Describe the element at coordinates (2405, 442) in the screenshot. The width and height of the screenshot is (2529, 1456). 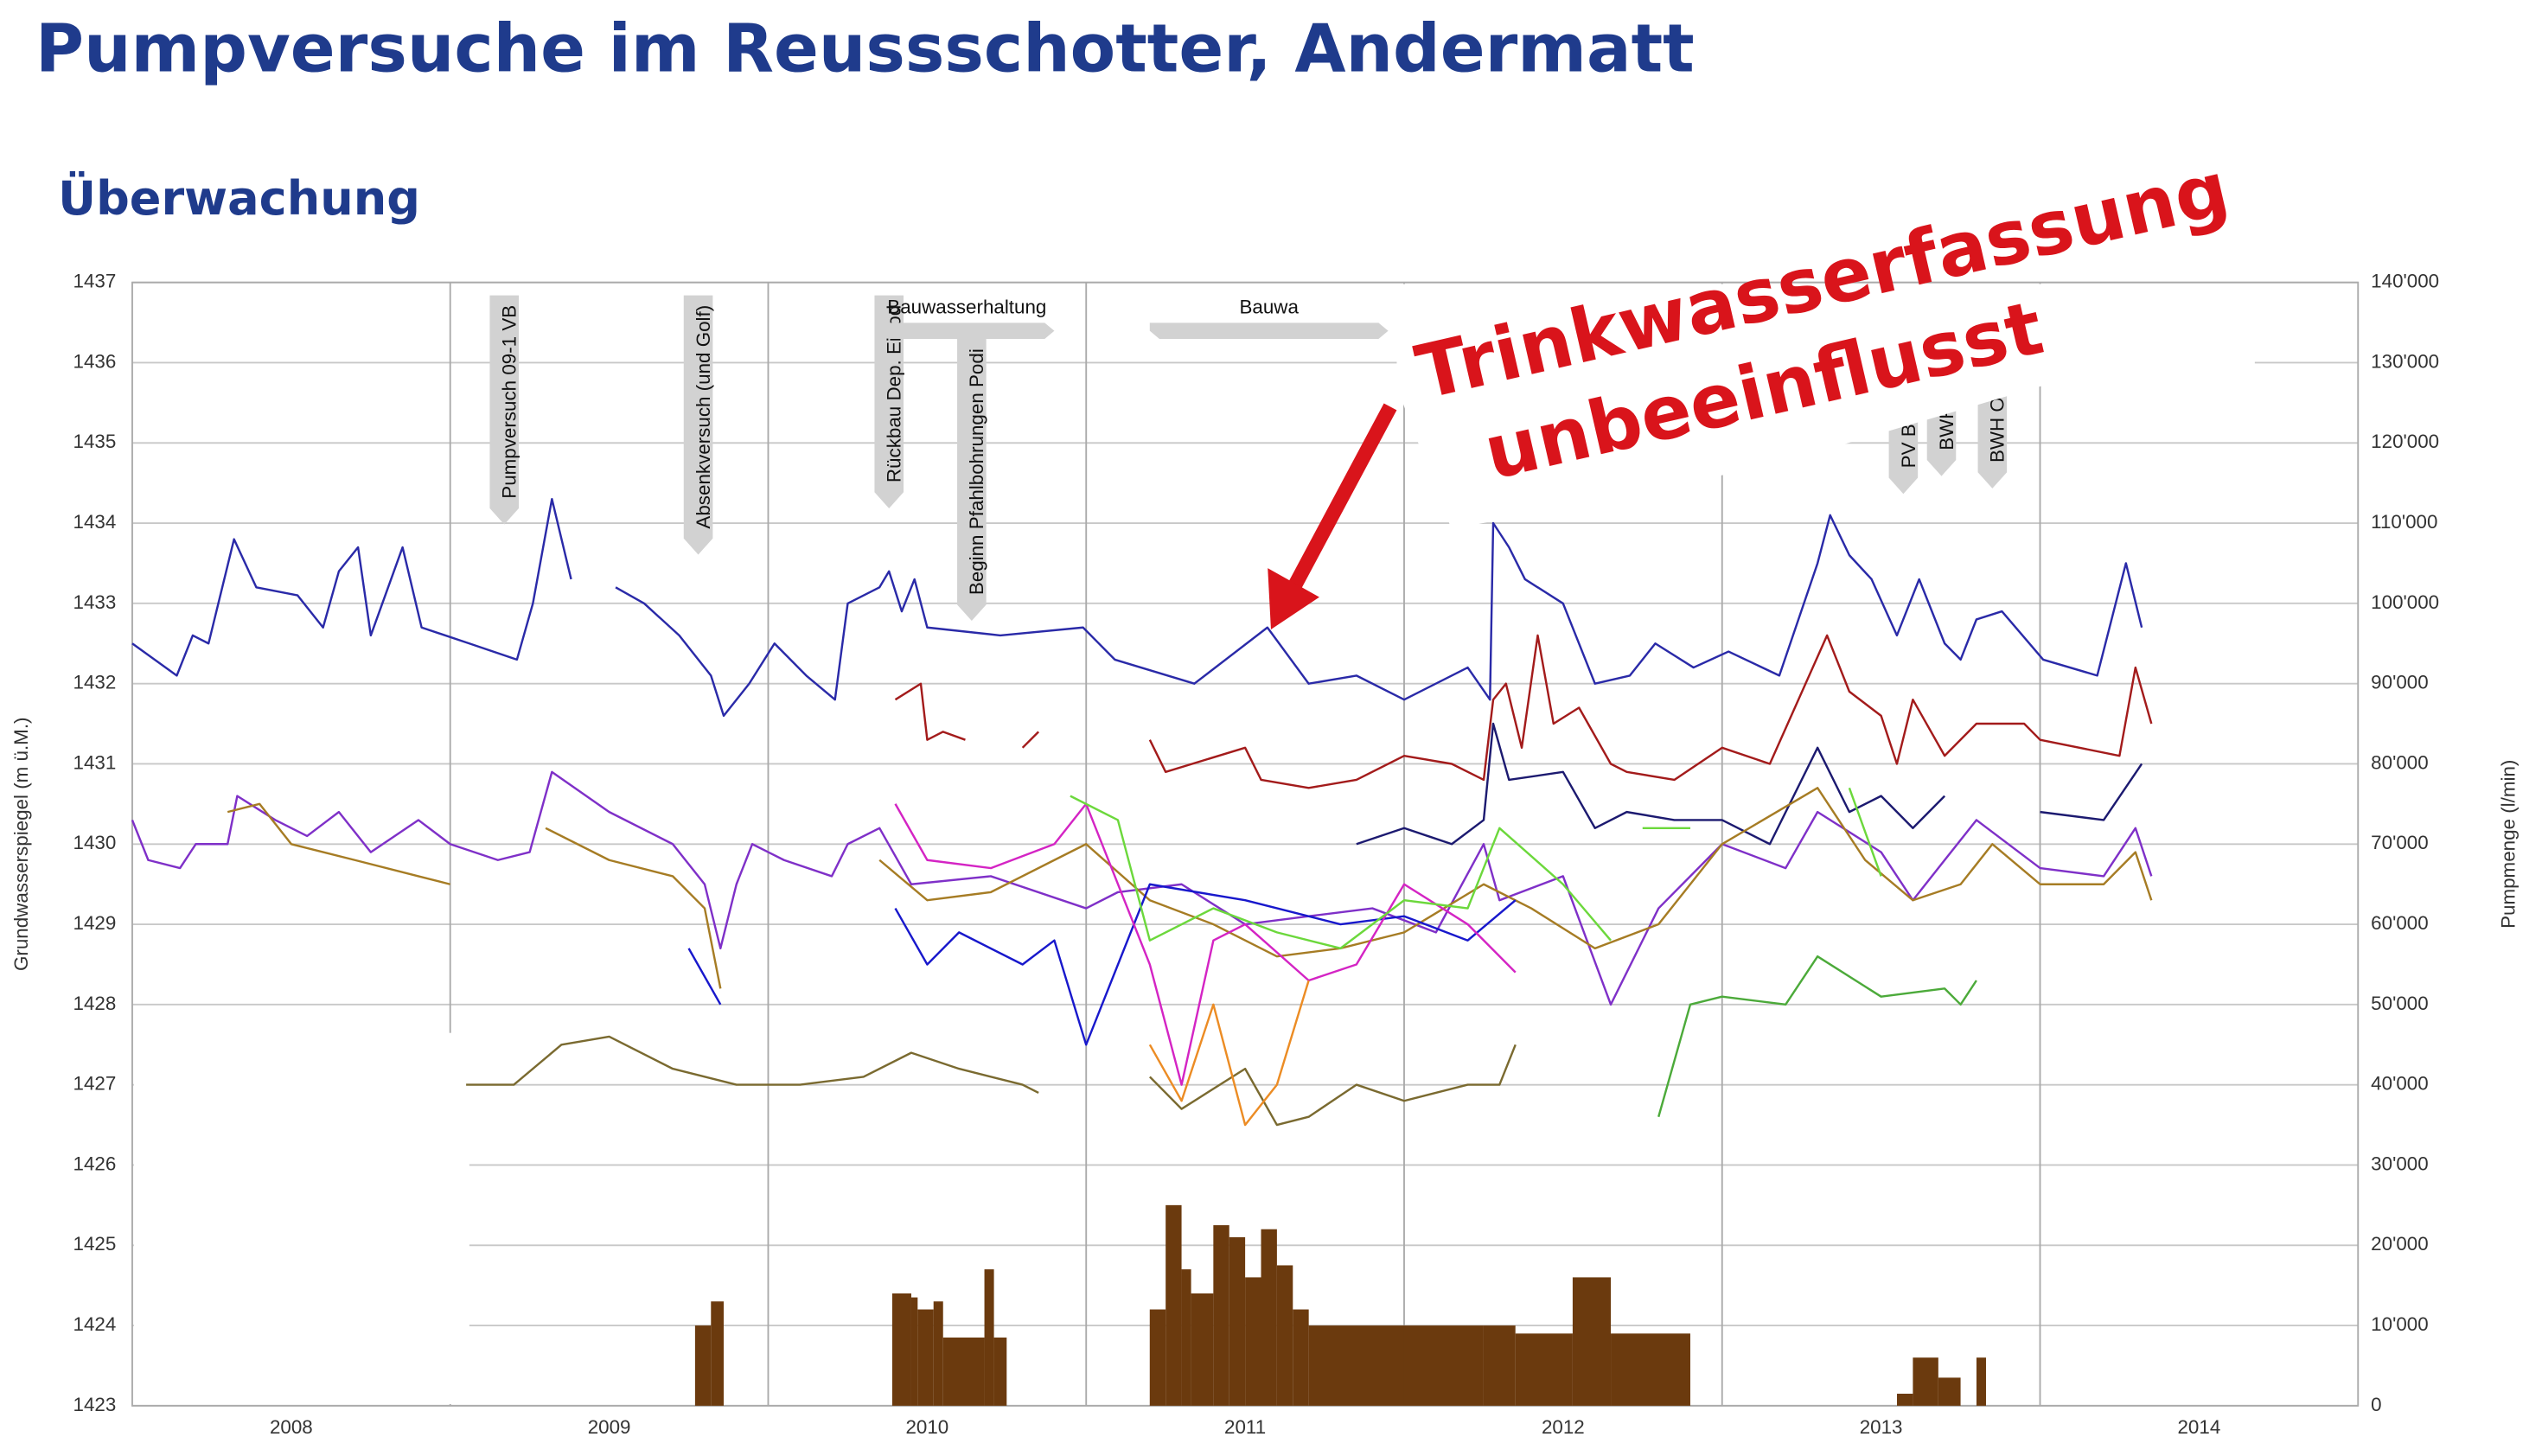
I see `y2-tick-label: 120'000` at that location.